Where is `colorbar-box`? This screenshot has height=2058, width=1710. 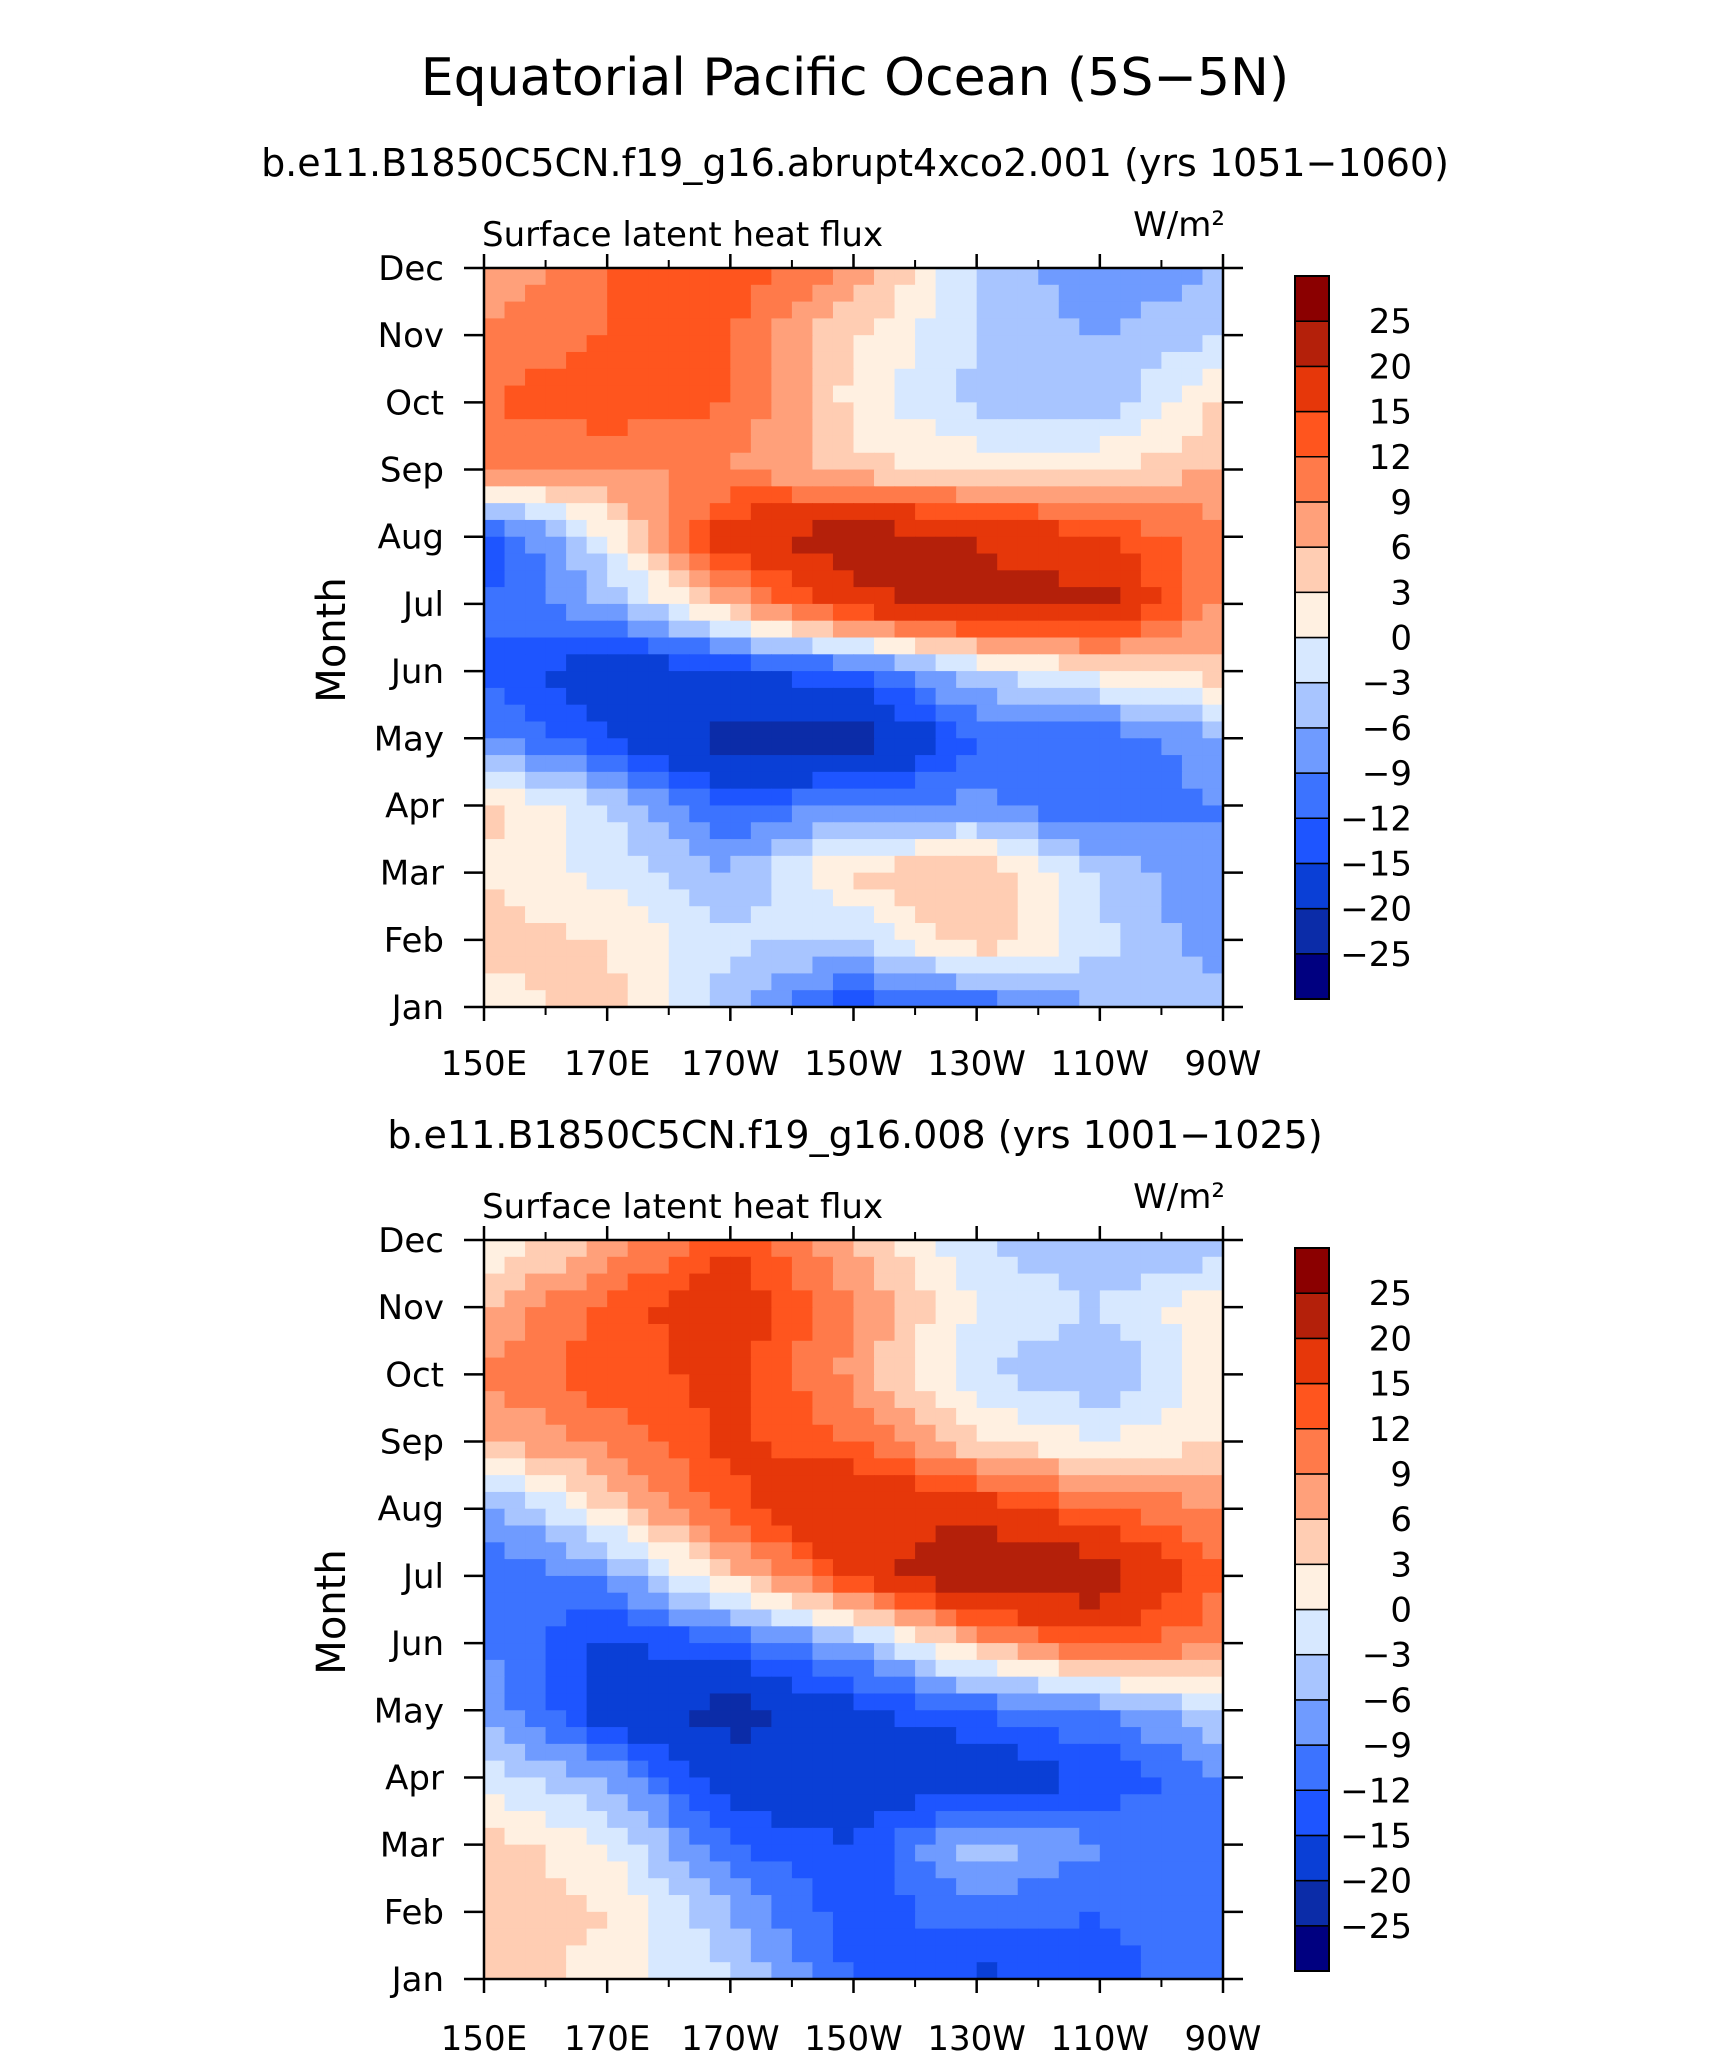 colorbar-box is located at coordinates (1312, 1496).